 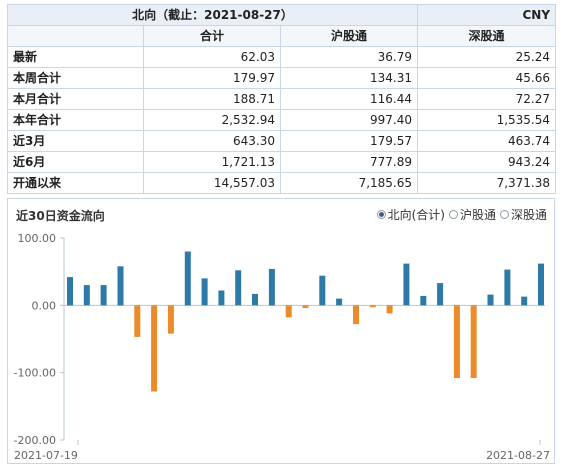 What do you see at coordinates (46, 455) in the screenshot?
I see `x-start-label: 2021-07-19` at bounding box center [46, 455].